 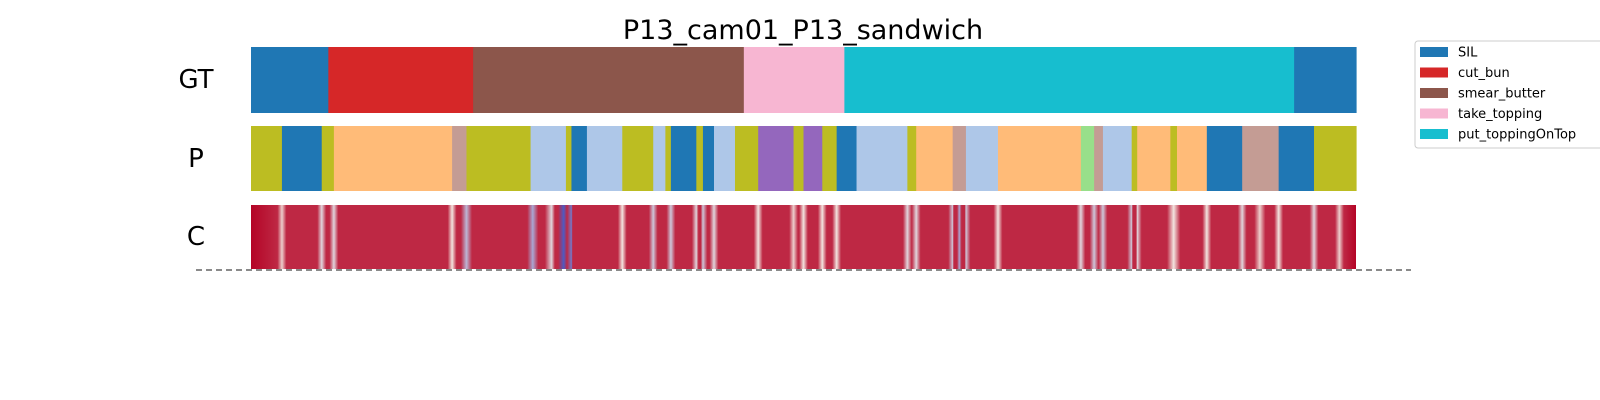 What do you see at coordinates (1484, 73) in the screenshot?
I see `legend-label-1: cut_bun` at bounding box center [1484, 73].